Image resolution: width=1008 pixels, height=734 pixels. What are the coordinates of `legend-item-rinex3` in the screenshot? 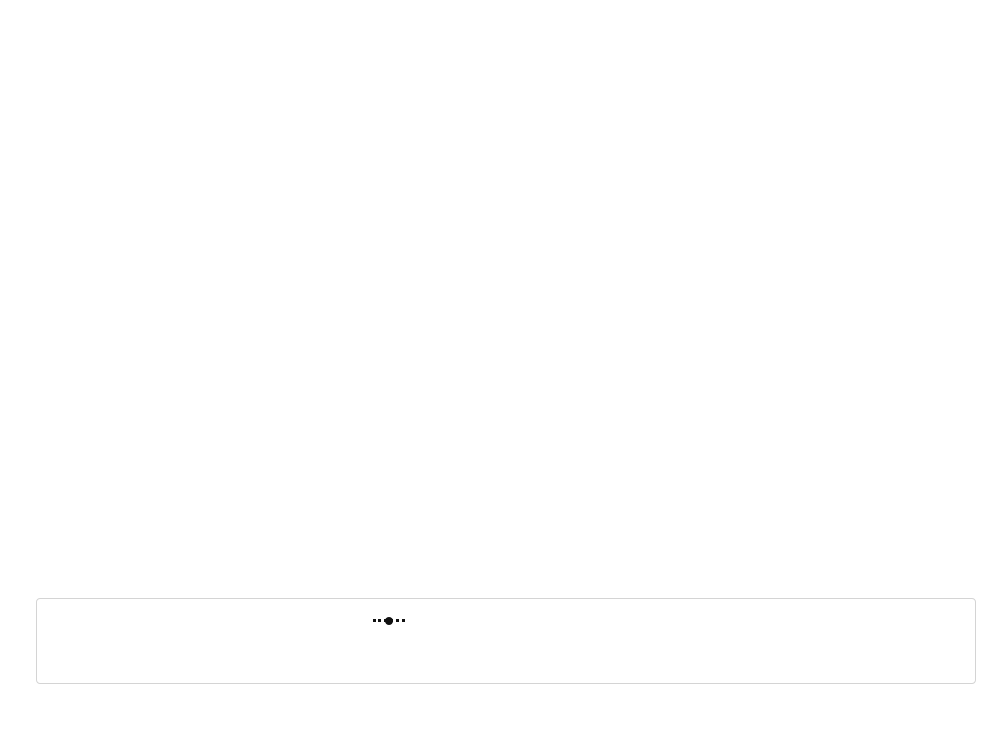 It's located at (704, 621).